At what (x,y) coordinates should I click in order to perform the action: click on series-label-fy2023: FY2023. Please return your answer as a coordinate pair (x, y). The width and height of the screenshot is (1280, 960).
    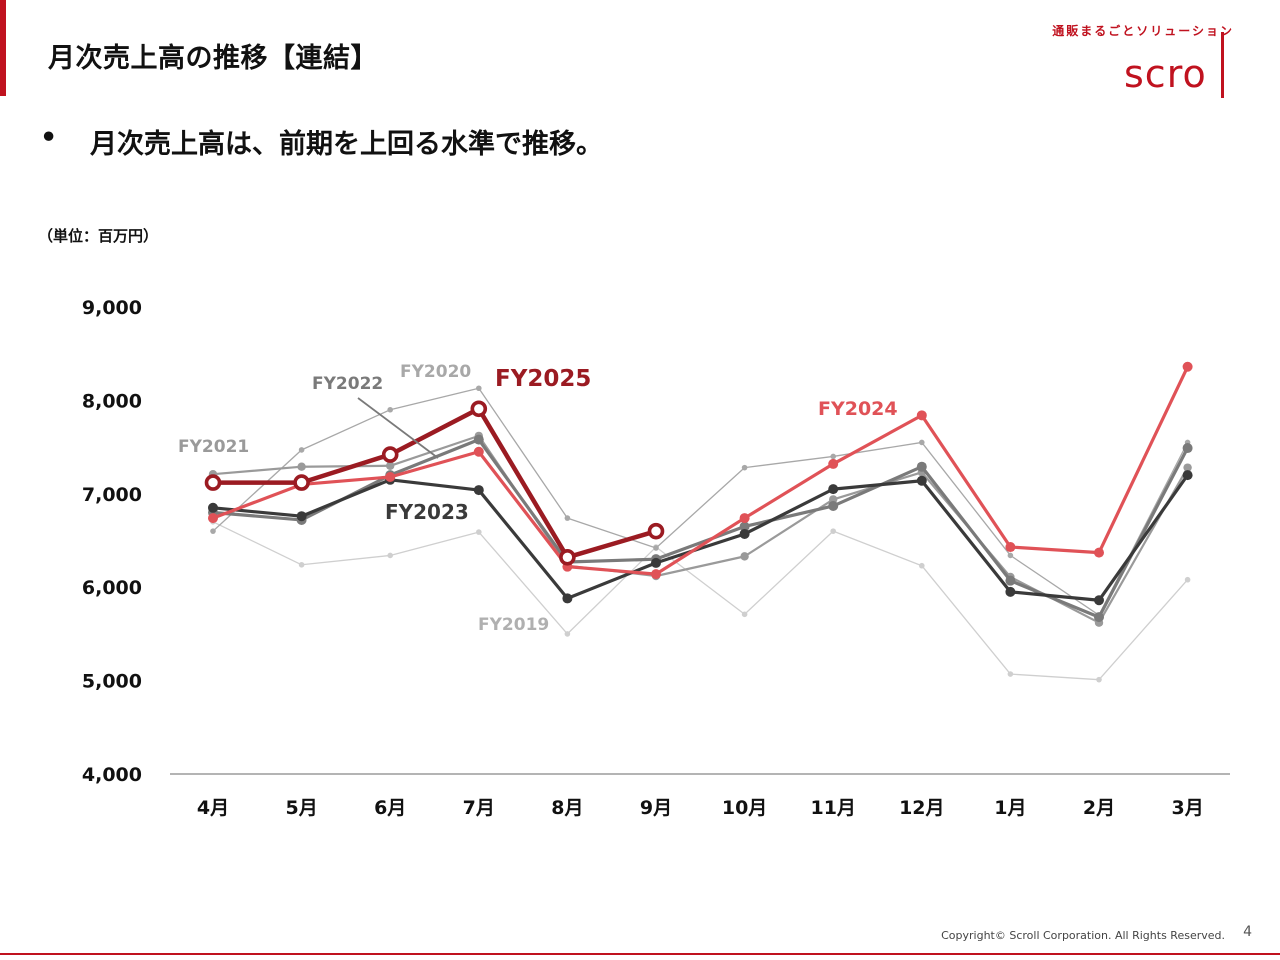
    Looking at the image, I should click on (427, 512).